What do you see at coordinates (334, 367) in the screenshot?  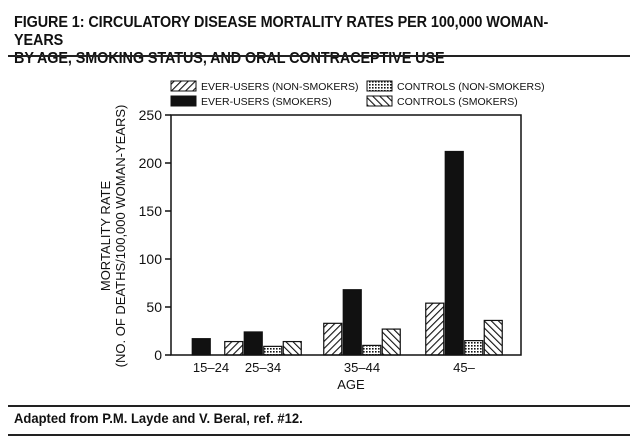 I see `x-axis-ticks: 15–24 25–34 35–44 45–` at bounding box center [334, 367].